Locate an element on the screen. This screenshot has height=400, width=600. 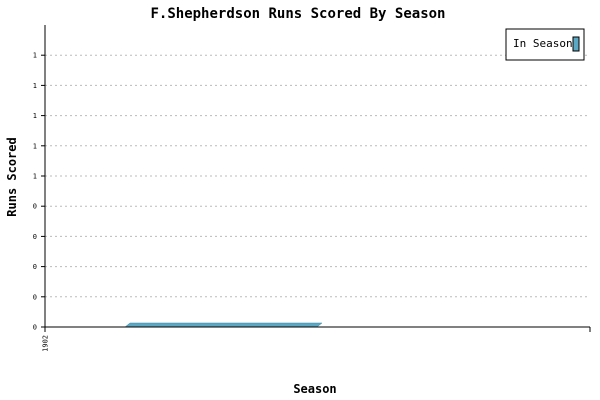
y-axis-title: Runs Scored is located at coordinates (12, 176).